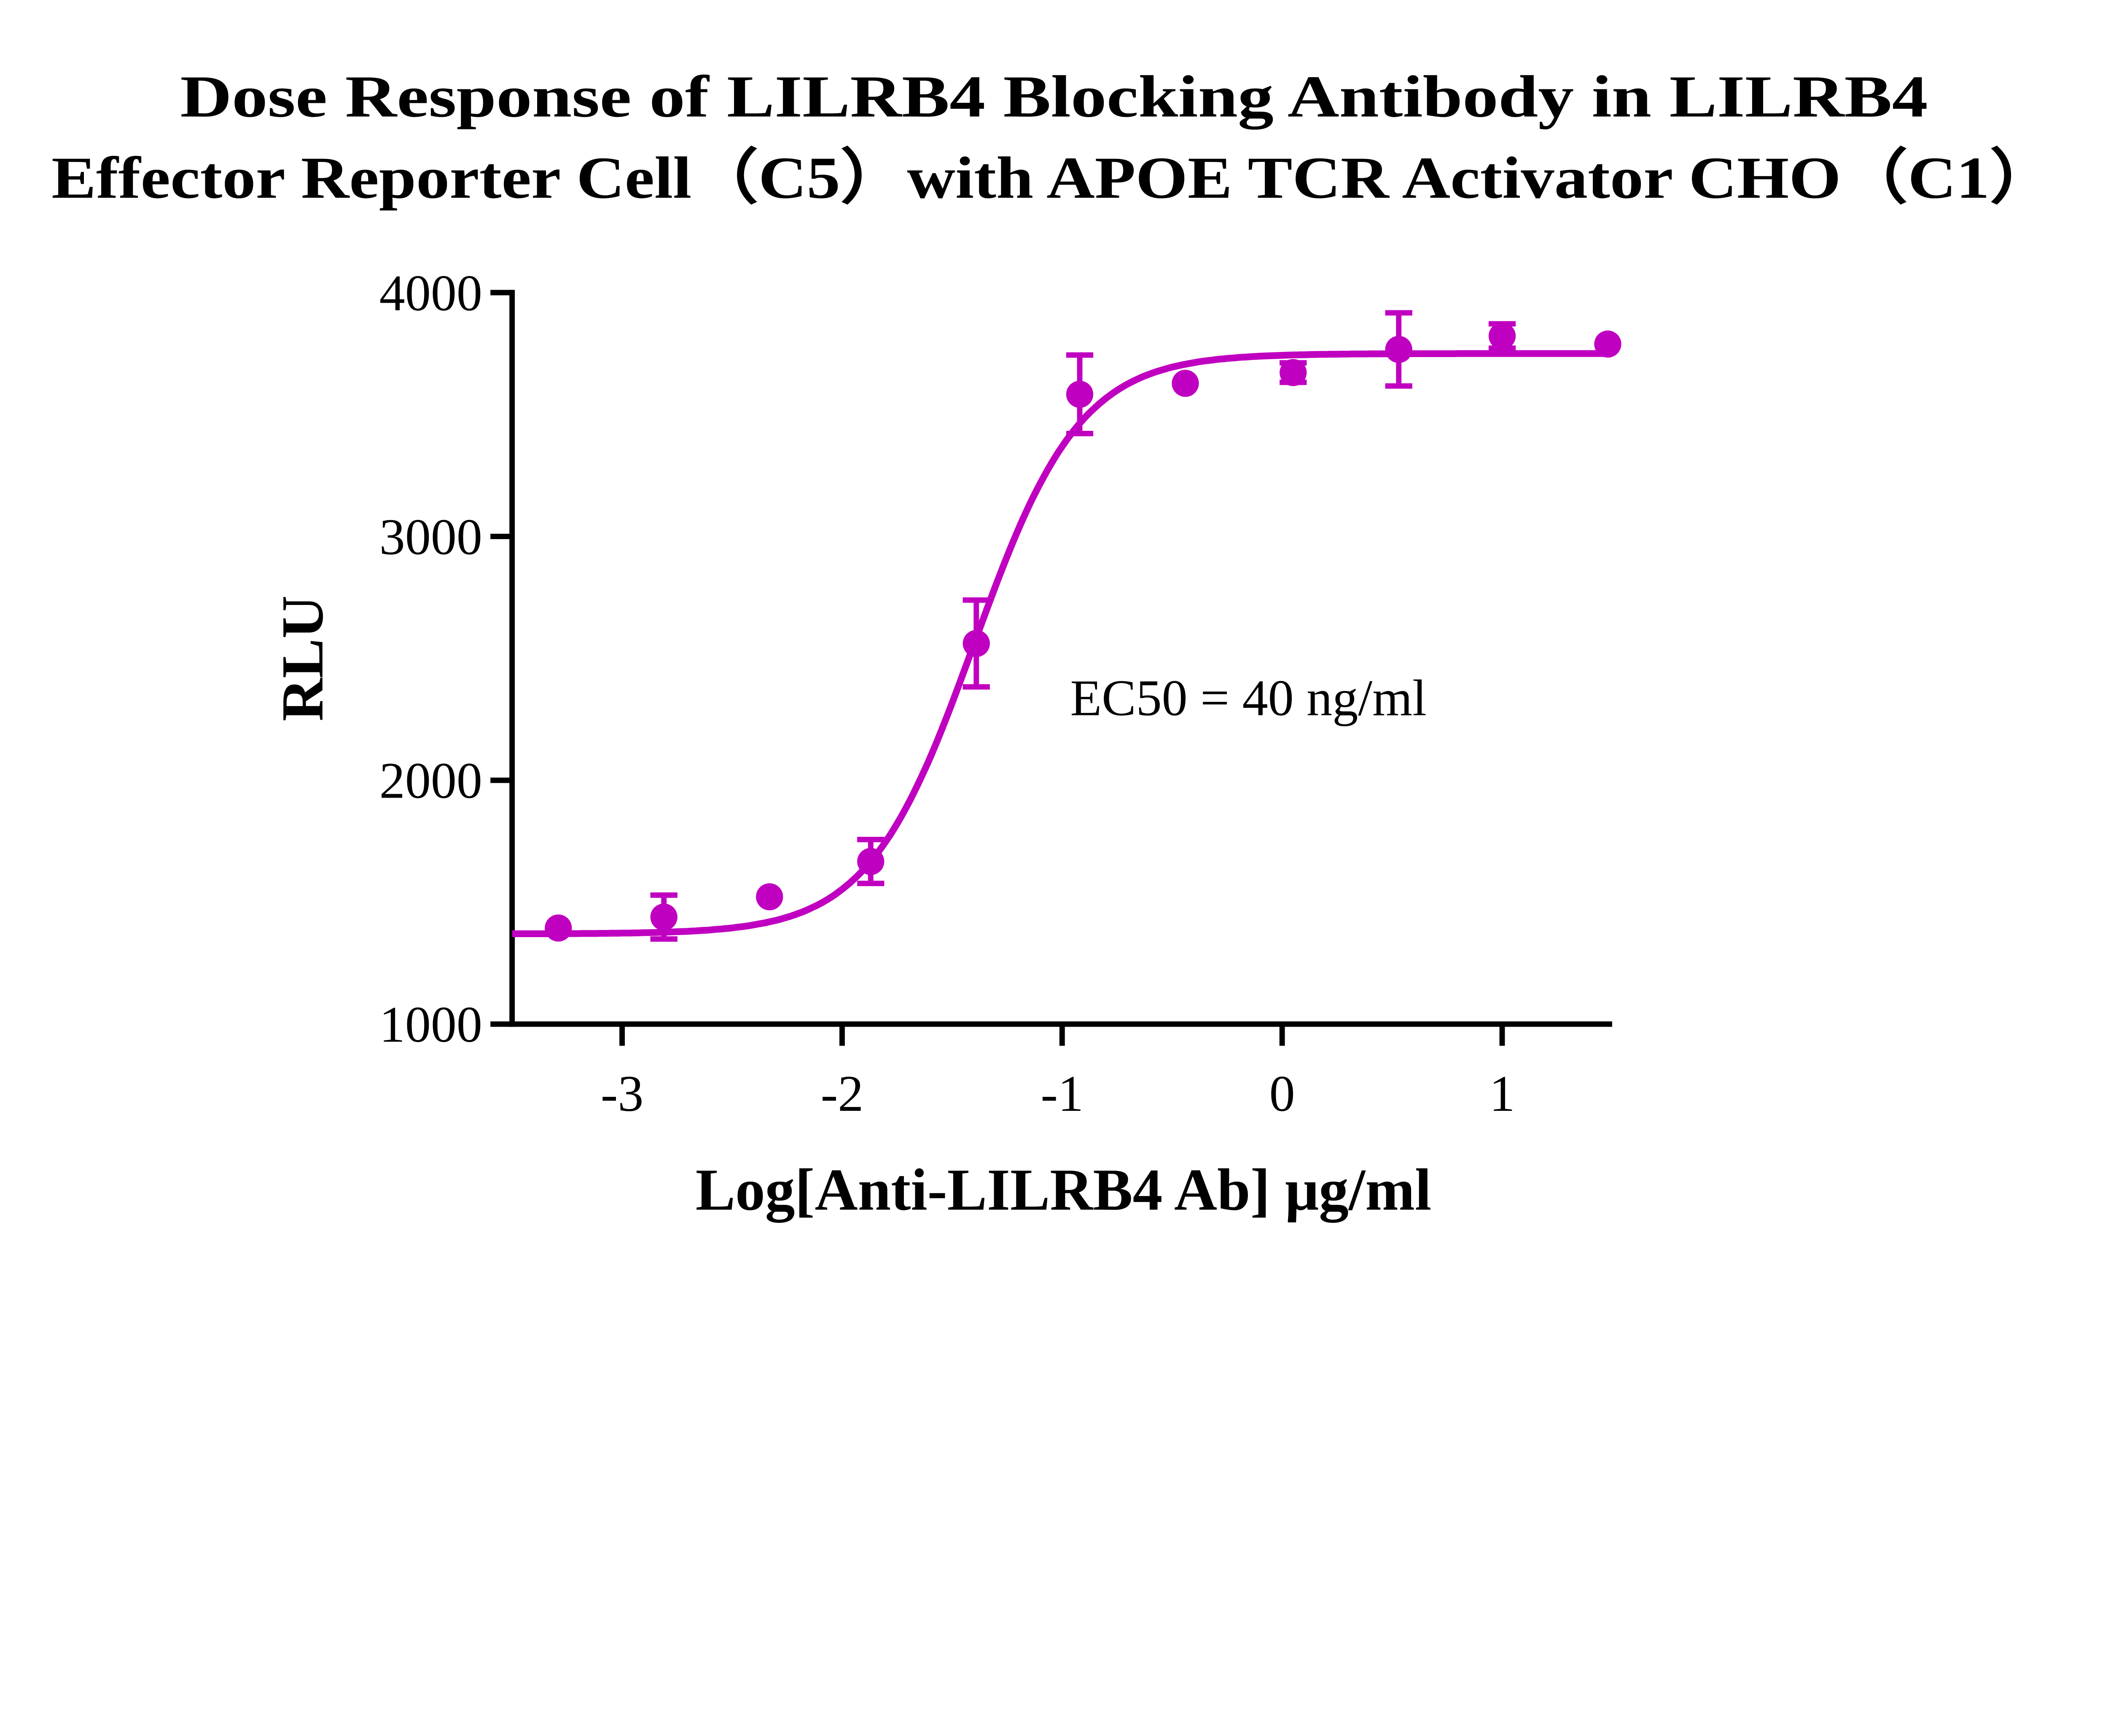 The image size is (2108, 1736). I want to click on y-tick-label: 3000, so click(430, 536).